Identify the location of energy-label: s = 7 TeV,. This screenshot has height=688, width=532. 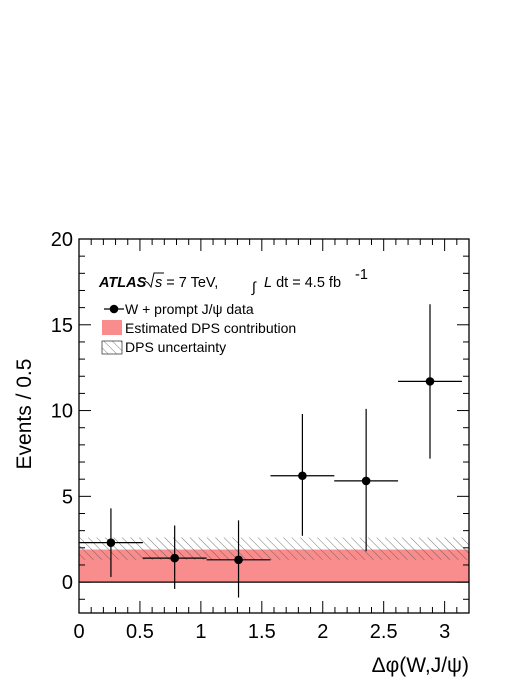
(186, 283).